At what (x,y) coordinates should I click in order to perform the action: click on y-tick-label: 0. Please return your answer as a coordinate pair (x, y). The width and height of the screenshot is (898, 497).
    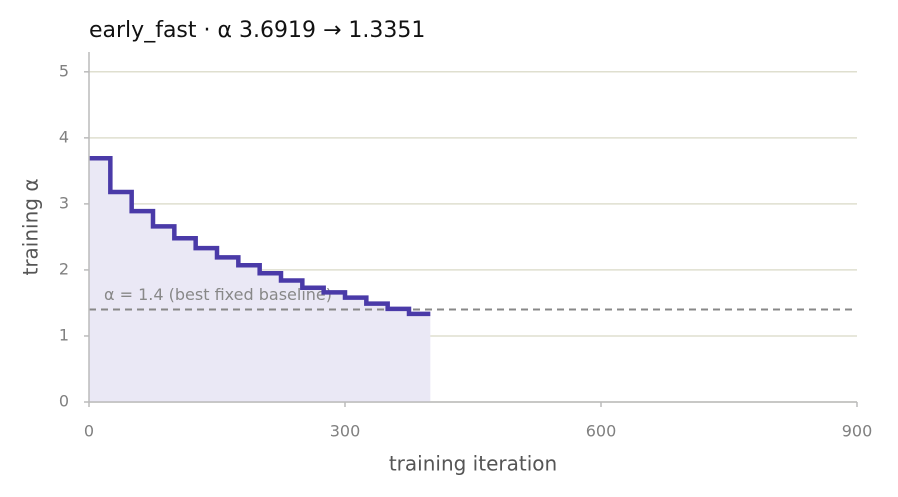
    Looking at the image, I should click on (64, 401).